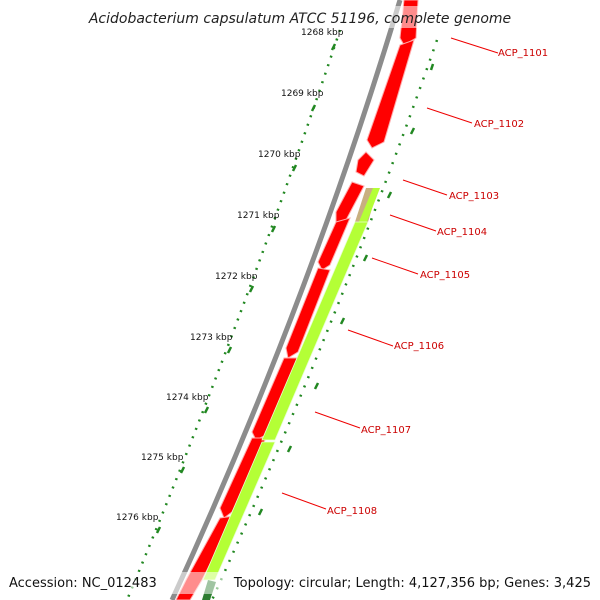 This screenshot has height=600, width=600. I want to click on gene-label-acp-1103: ACP_1103, so click(474, 196).